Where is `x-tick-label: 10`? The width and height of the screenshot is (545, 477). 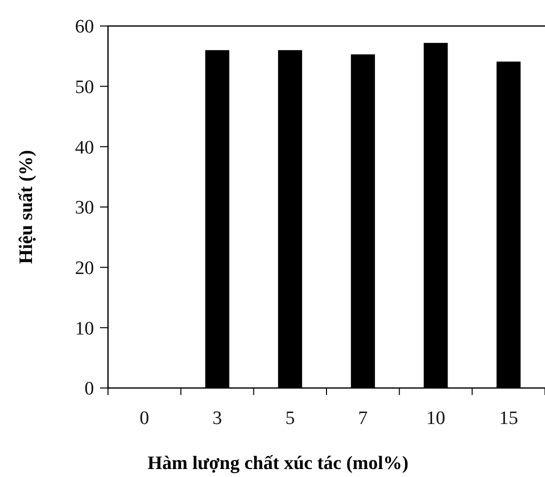 x-tick-label: 10 is located at coordinates (436, 418).